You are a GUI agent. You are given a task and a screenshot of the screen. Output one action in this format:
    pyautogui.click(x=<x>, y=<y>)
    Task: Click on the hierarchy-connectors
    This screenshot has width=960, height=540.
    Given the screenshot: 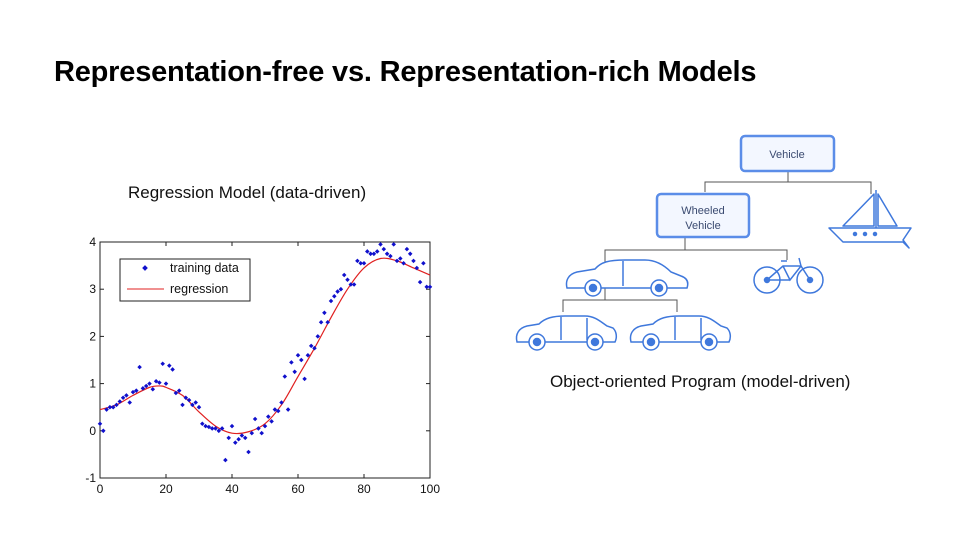 What is the action you would take?
    pyautogui.click(x=717, y=241)
    